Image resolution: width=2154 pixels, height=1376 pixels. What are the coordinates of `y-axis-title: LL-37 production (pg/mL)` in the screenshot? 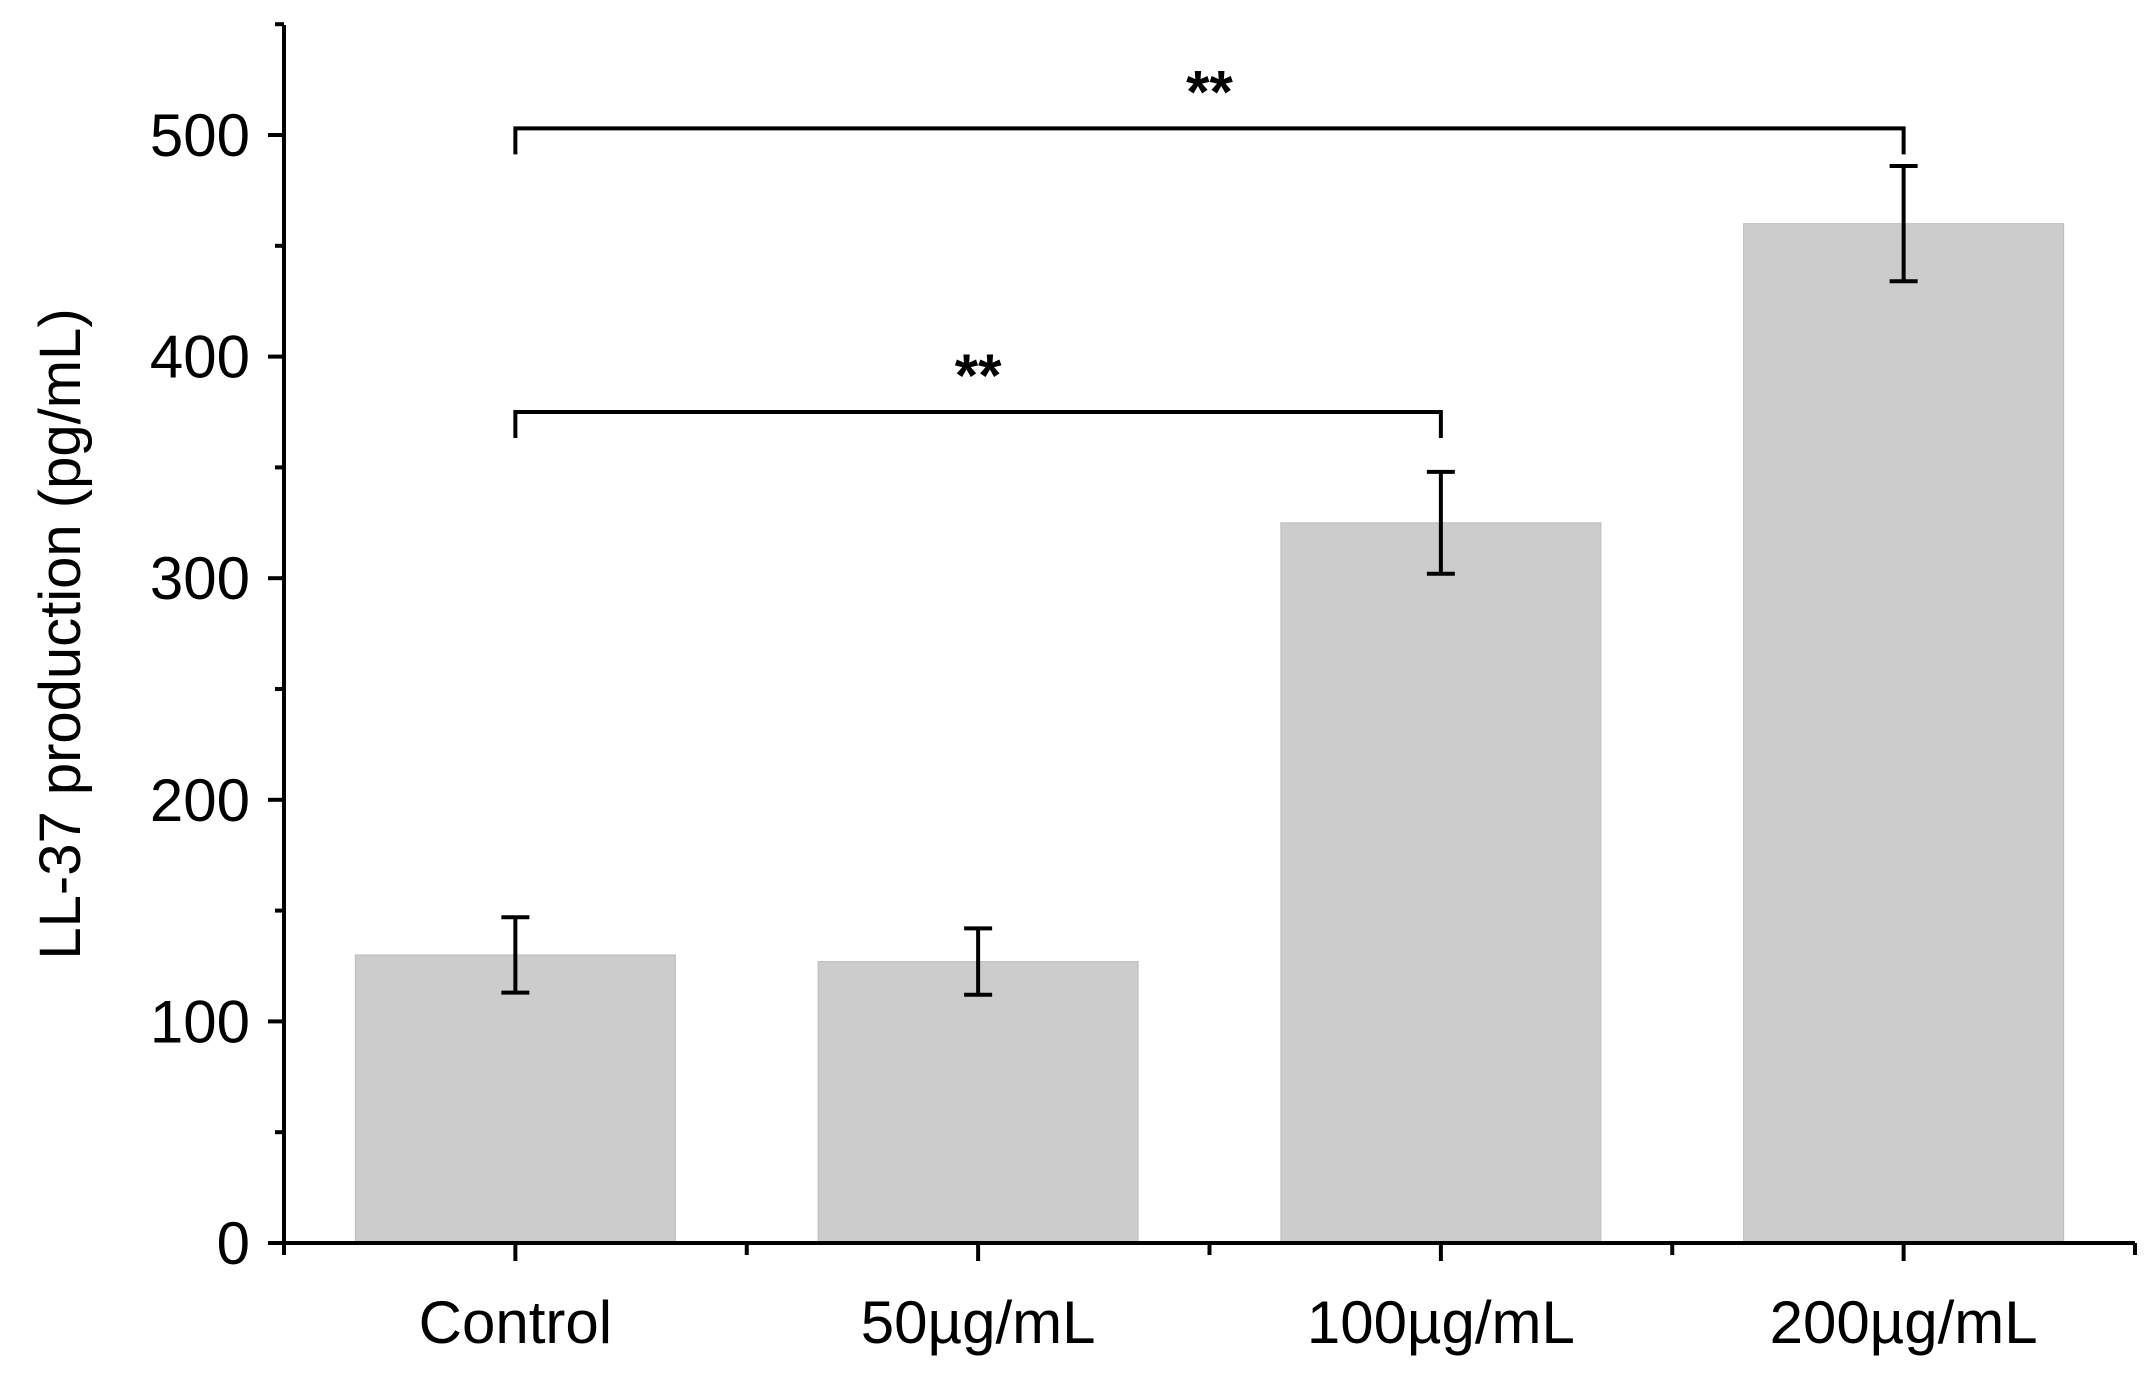 It's located at (60, 633).